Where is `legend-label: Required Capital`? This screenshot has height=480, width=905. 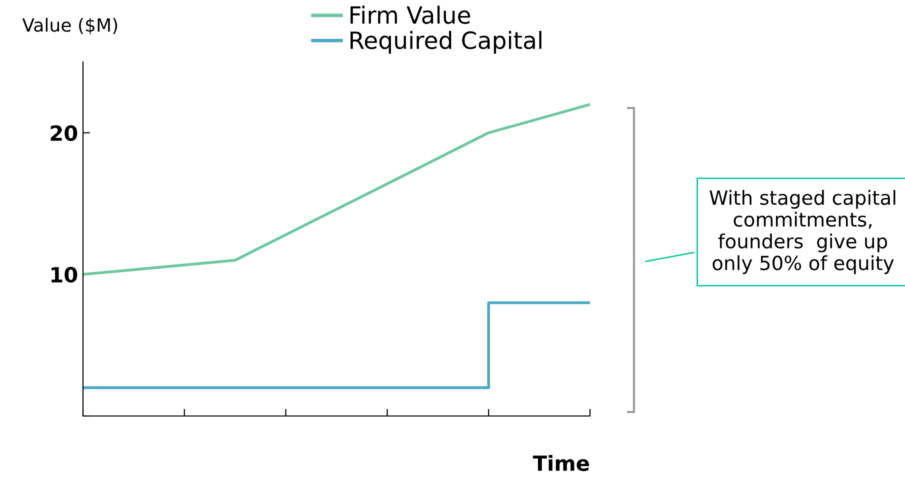
legend-label: Required Capital is located at coordinates (446, 42).